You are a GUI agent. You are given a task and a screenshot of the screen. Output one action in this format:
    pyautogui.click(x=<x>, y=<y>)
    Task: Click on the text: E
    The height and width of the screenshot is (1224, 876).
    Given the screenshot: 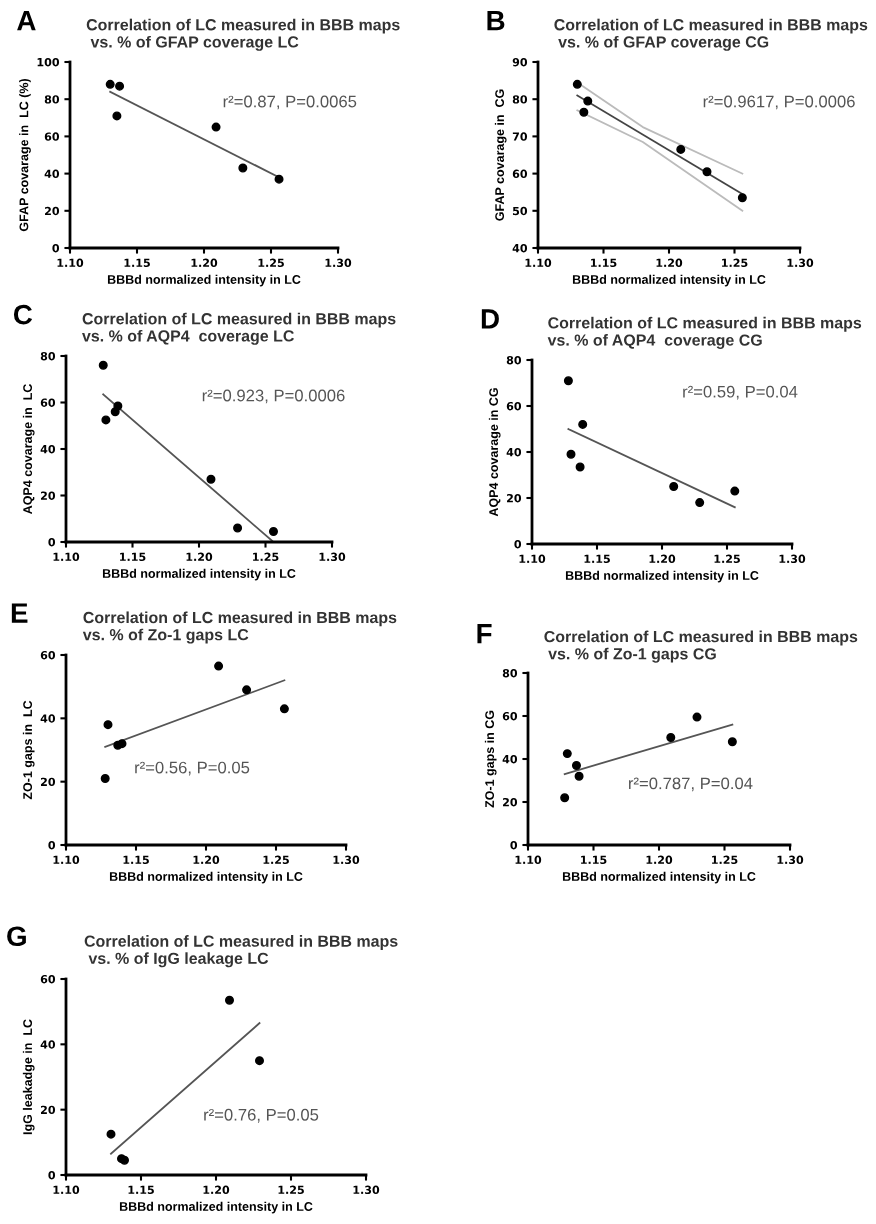 What is the action you would take?
    pyautogui.click(x=19, y=613)
    